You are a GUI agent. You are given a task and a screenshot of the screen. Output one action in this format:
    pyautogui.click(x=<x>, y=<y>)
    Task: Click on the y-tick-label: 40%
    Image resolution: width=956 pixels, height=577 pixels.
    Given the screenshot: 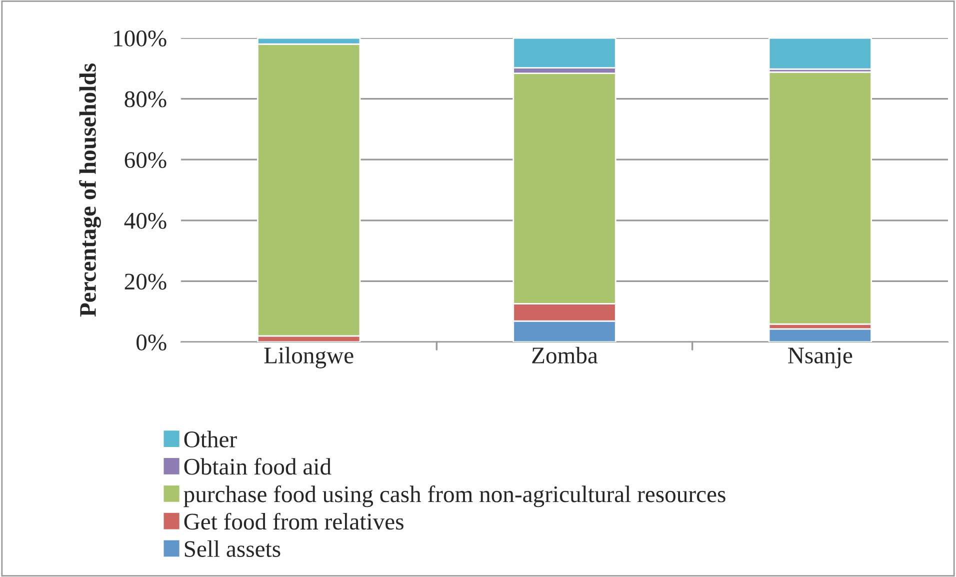 What is the action you would take?
    pyautogui.click(x=145, y=220)
    